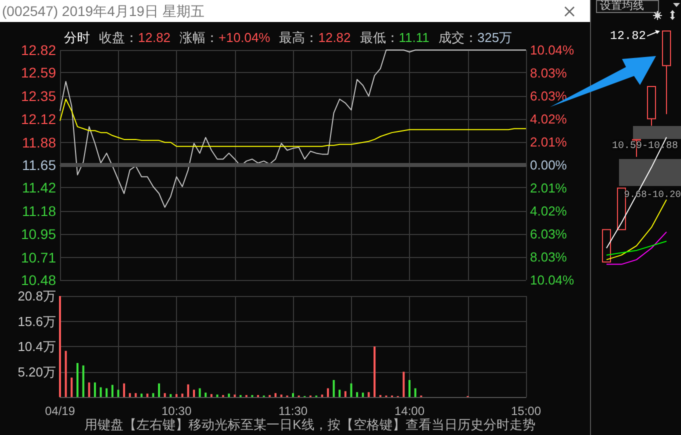 This screenshot has width=681, height=435. I want to click on y-tick-label: 10.4万, so click(37, 346).